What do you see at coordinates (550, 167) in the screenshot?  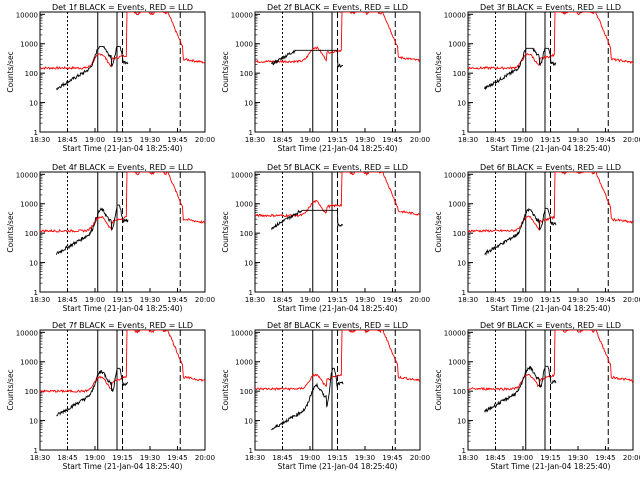 I see `panel-title: Det 6f BLACK = Events, RED = LLD` at bounding box center [550, 167].